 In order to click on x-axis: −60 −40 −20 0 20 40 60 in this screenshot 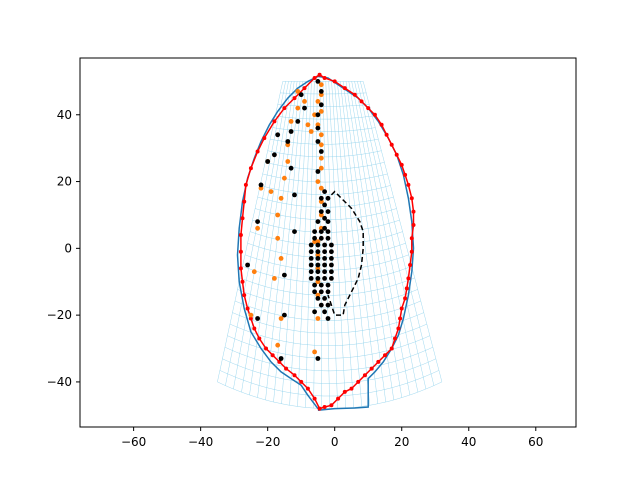, I will do `click(332, 438)`.